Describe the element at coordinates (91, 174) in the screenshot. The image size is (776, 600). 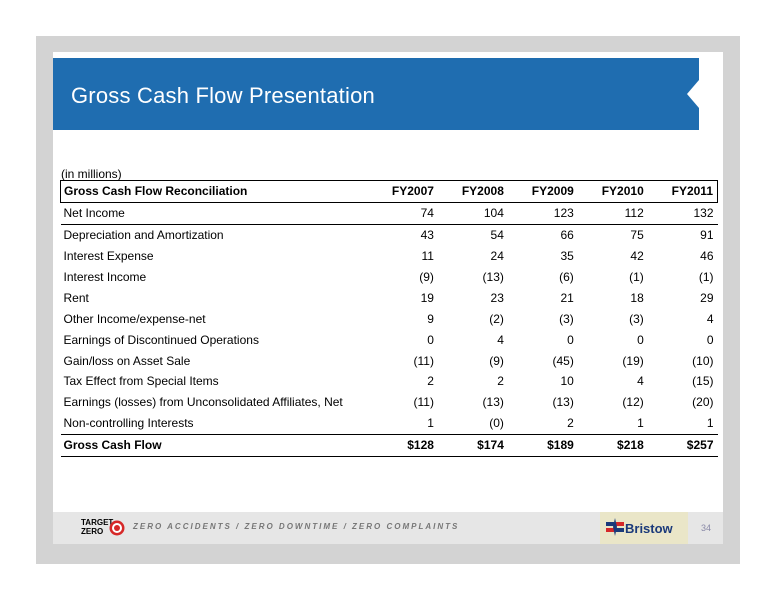
I see `units-note: (in millions)` at that location.